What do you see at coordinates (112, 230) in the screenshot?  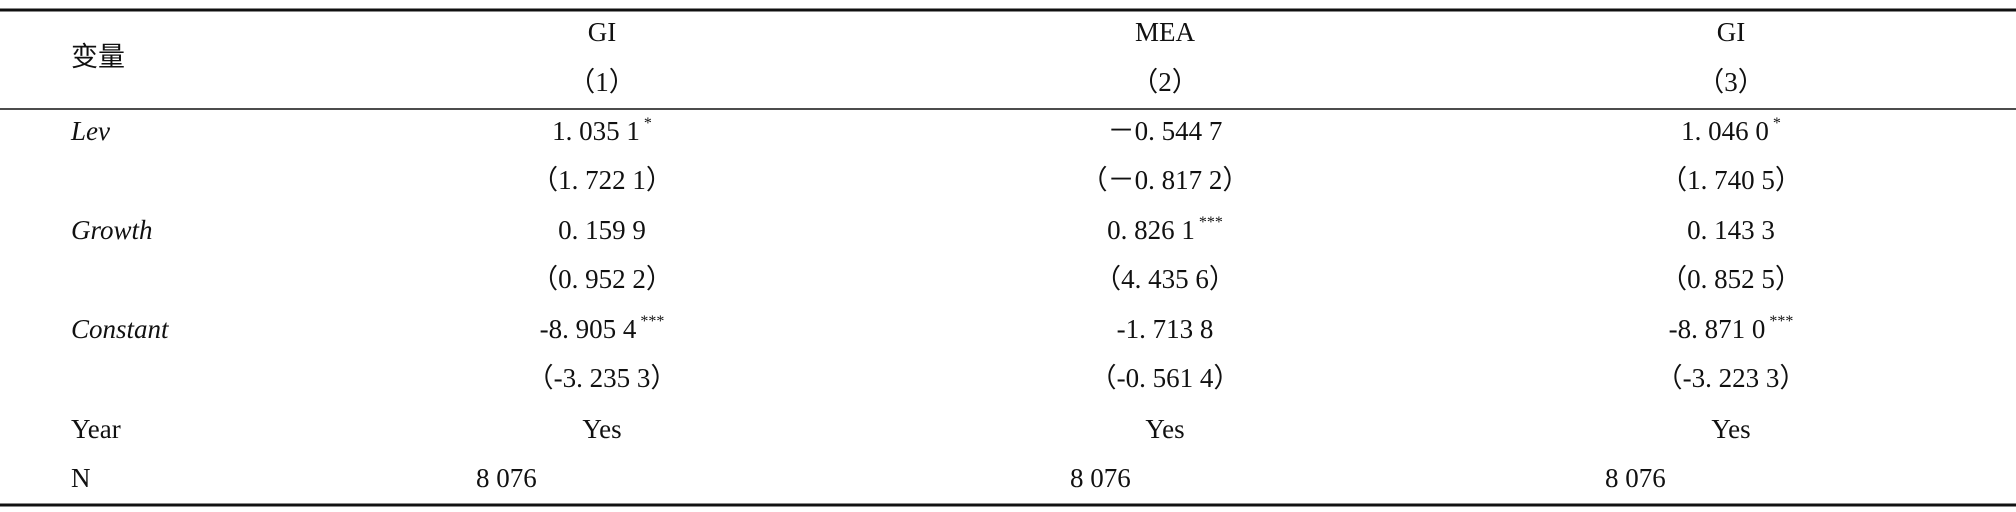 I see `row-label: Growth` at bounding box center [112, 230].